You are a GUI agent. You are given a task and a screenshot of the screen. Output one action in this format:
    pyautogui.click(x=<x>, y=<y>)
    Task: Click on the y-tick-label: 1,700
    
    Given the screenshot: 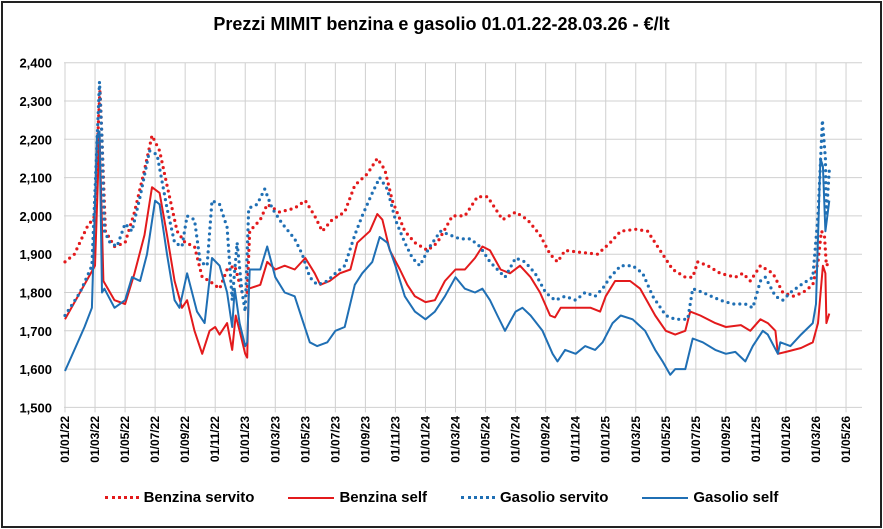 What is the action you would take?
    pyautogui.click(x=35, y=331)
    